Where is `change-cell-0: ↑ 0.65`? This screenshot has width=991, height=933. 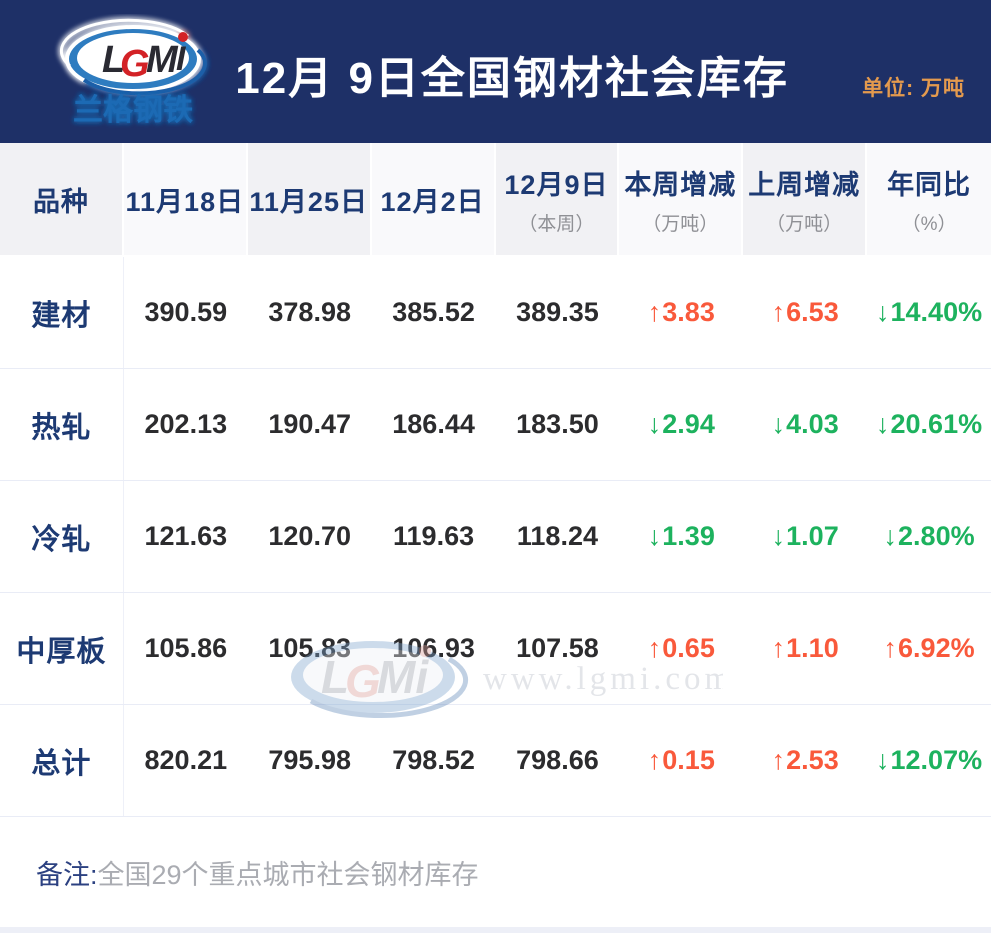
change-cell-0: ↑ 0.65 is located at coordinates (681, 648).